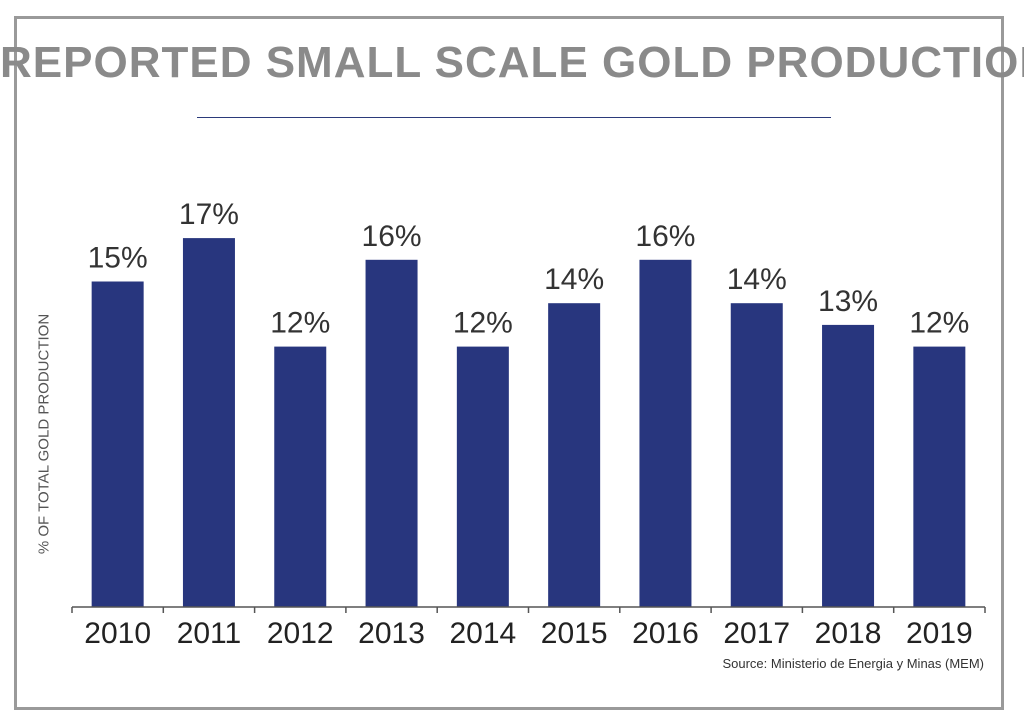  I want to click on data-label-2012: 12%, so click(300, 323).